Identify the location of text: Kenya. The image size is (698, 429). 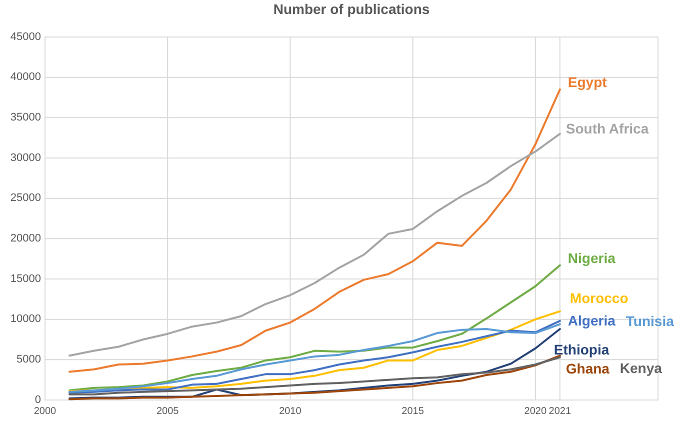
(641, 368).